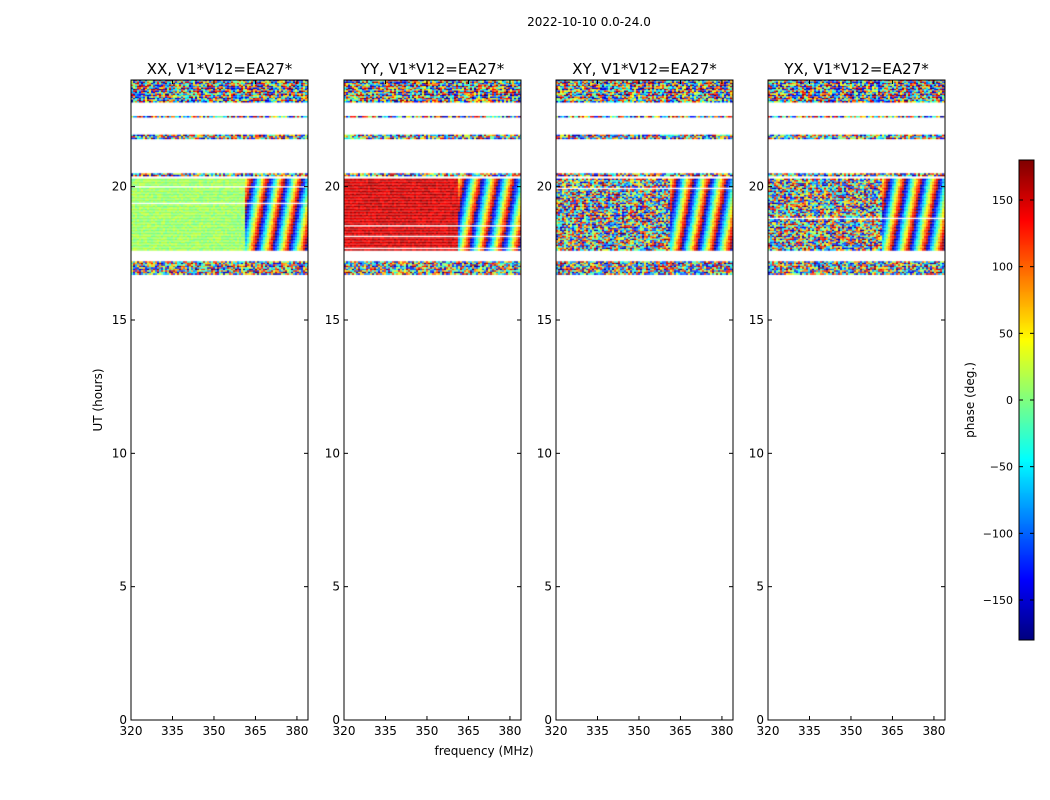 This screenshot has width=1050, height=800. I want to click on panel-title: YY, V1*V12=EA27*, so click(432, 69).